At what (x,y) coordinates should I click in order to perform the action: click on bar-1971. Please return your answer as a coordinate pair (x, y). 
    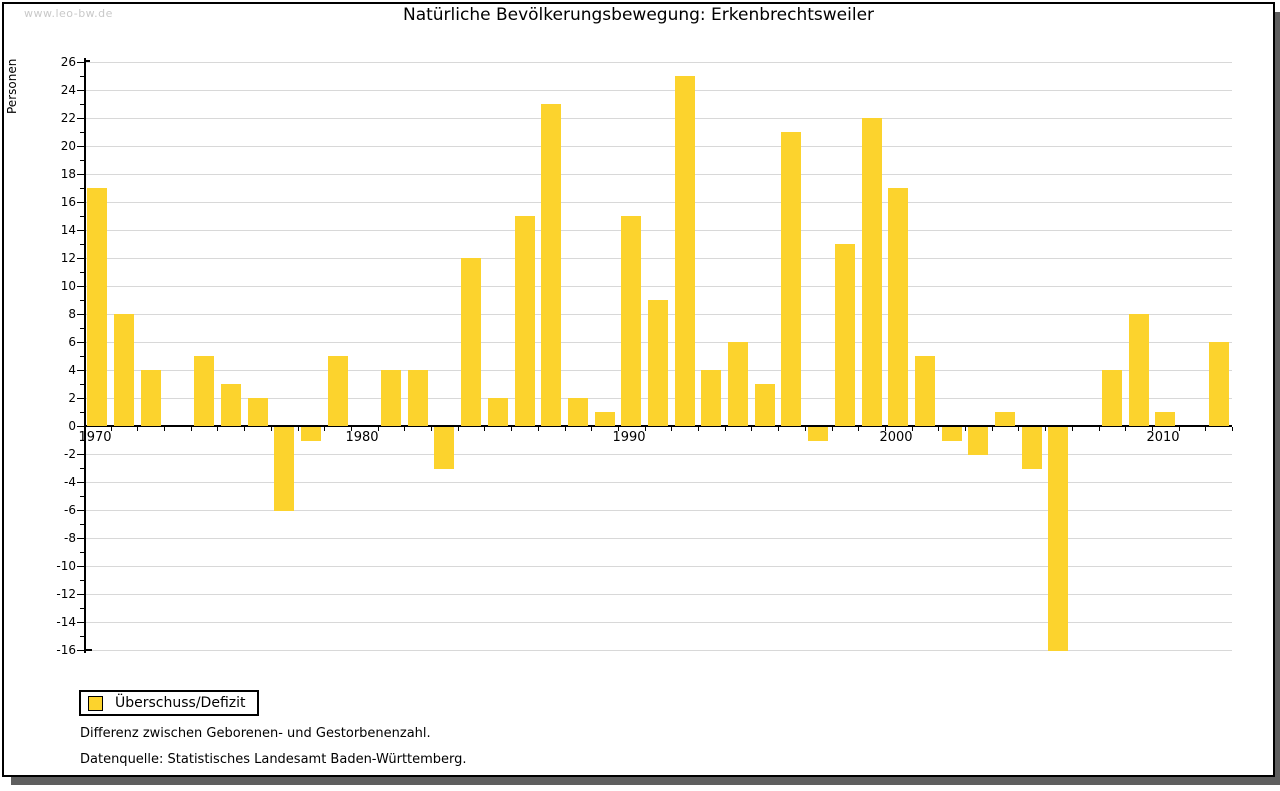
    Looking at the image, I should click on (124, 370).